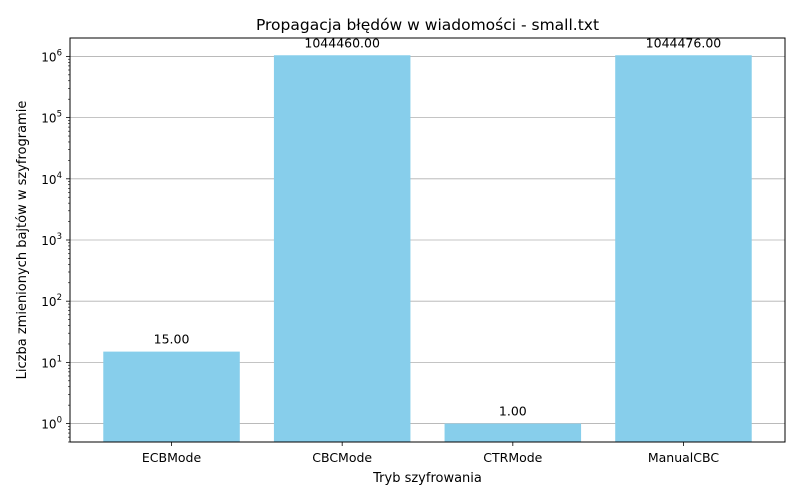 Image resolution: width=800 pixels, height=500 pixels. Describe the element at coordinates (342, 42) in the screenshot. I see `data-label: 1044460.00` at that location.